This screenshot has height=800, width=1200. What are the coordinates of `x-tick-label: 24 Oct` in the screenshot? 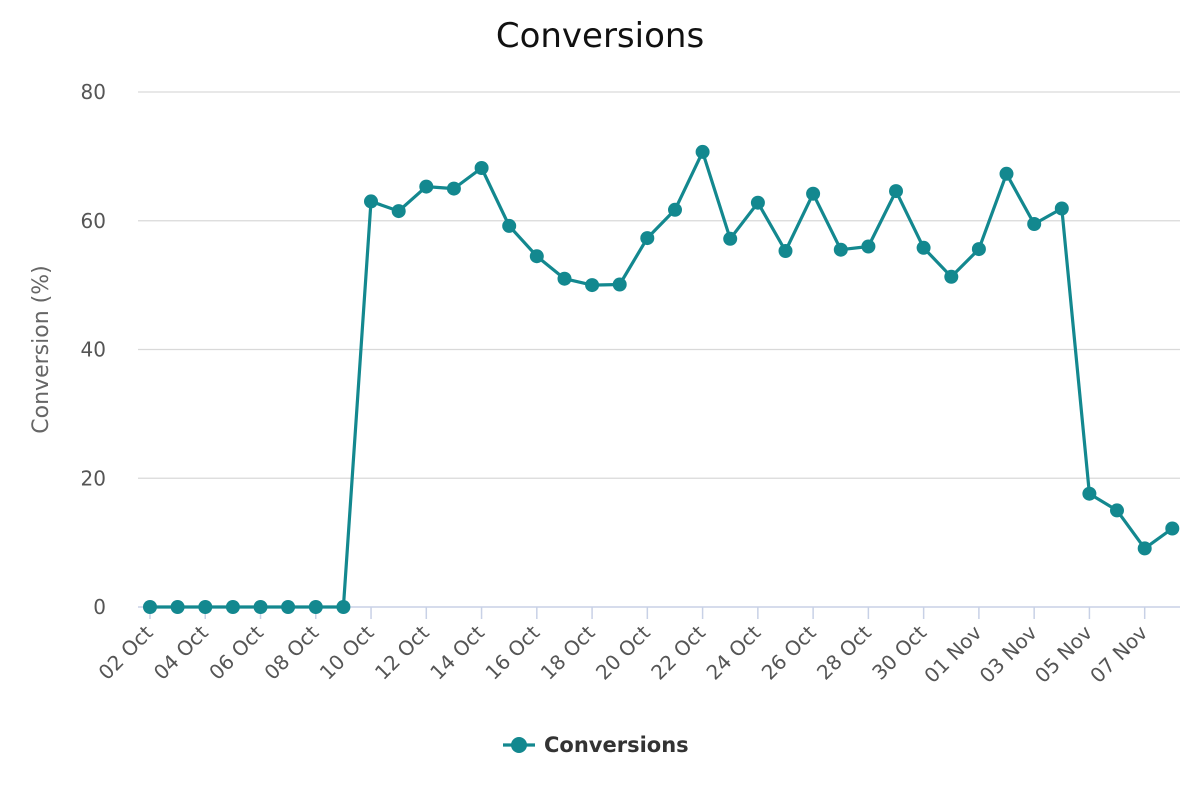 It's located at (733, 652).